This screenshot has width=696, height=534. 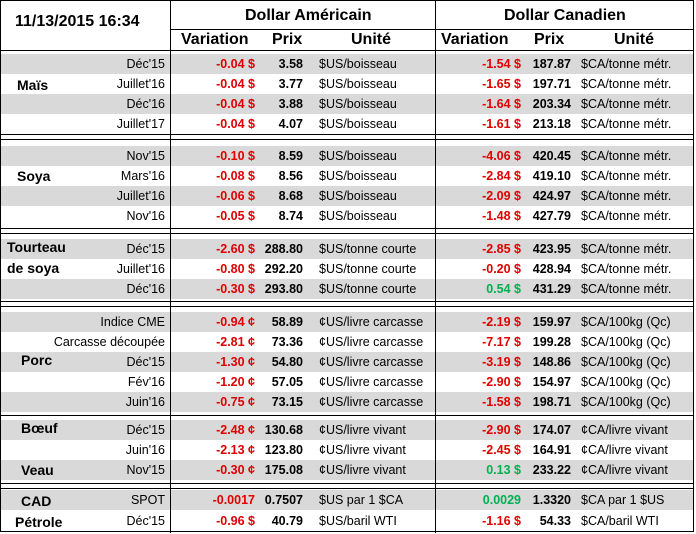 I want to click on cad-price: 203.34, so click(x=551, y=104).